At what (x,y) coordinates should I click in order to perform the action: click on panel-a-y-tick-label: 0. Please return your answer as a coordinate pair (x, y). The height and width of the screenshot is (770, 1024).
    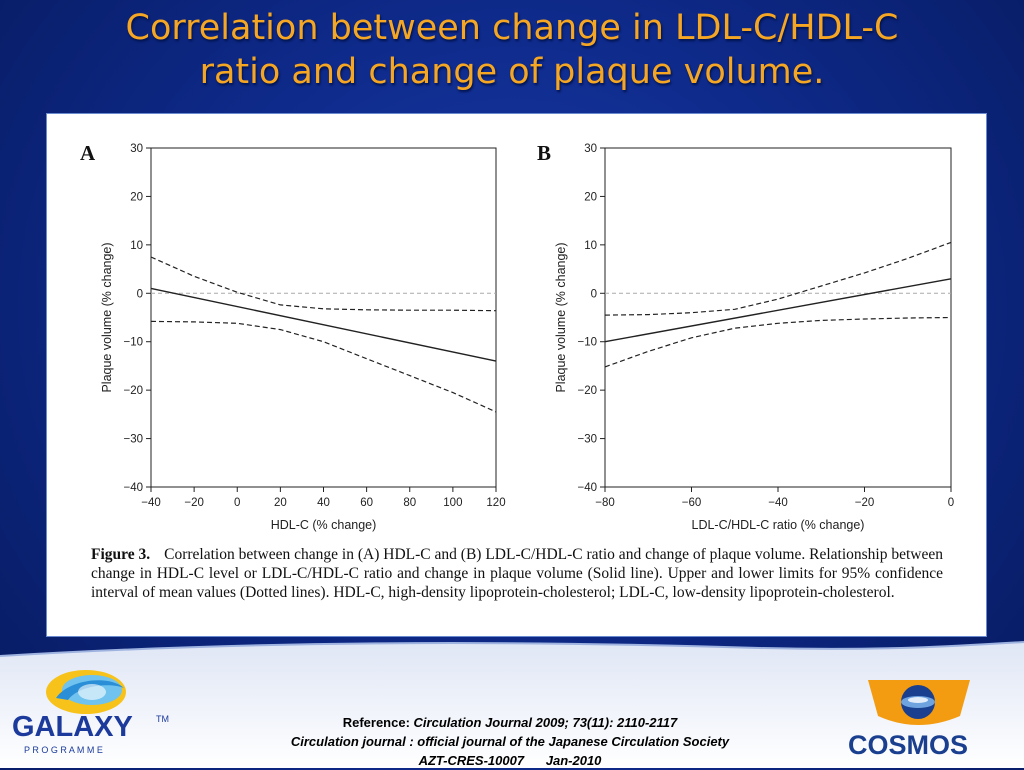
    Looking at the image, I should click on (140, 294).